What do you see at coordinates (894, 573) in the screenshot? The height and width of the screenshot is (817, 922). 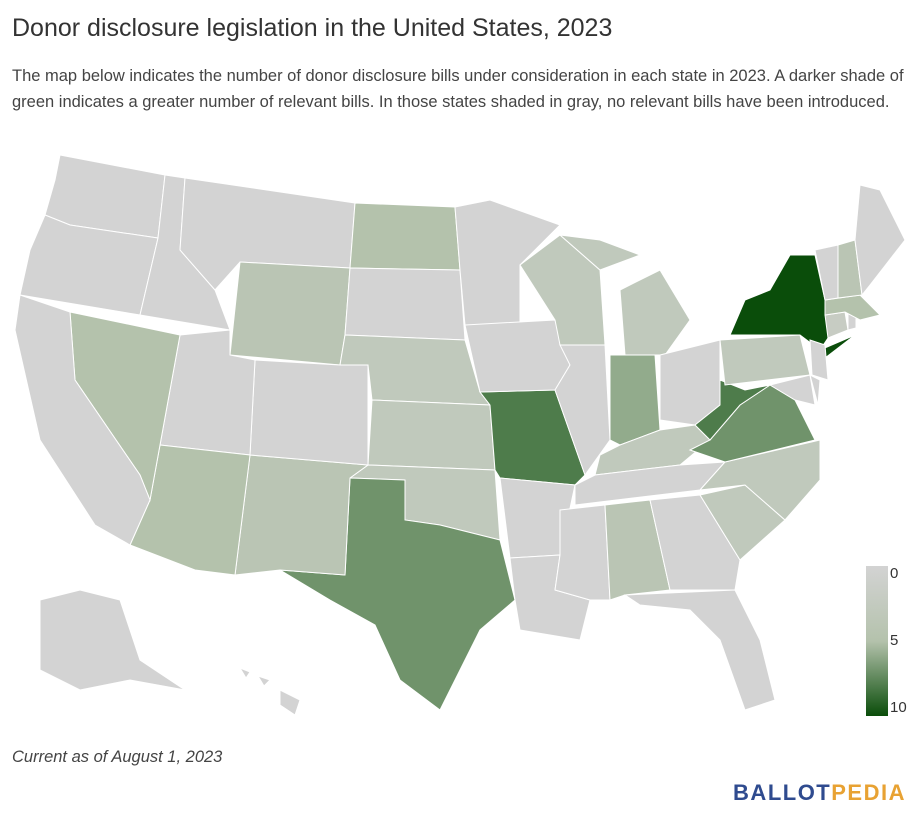 I see `legend-tick-label: 0` at bounding box center [894, 573].